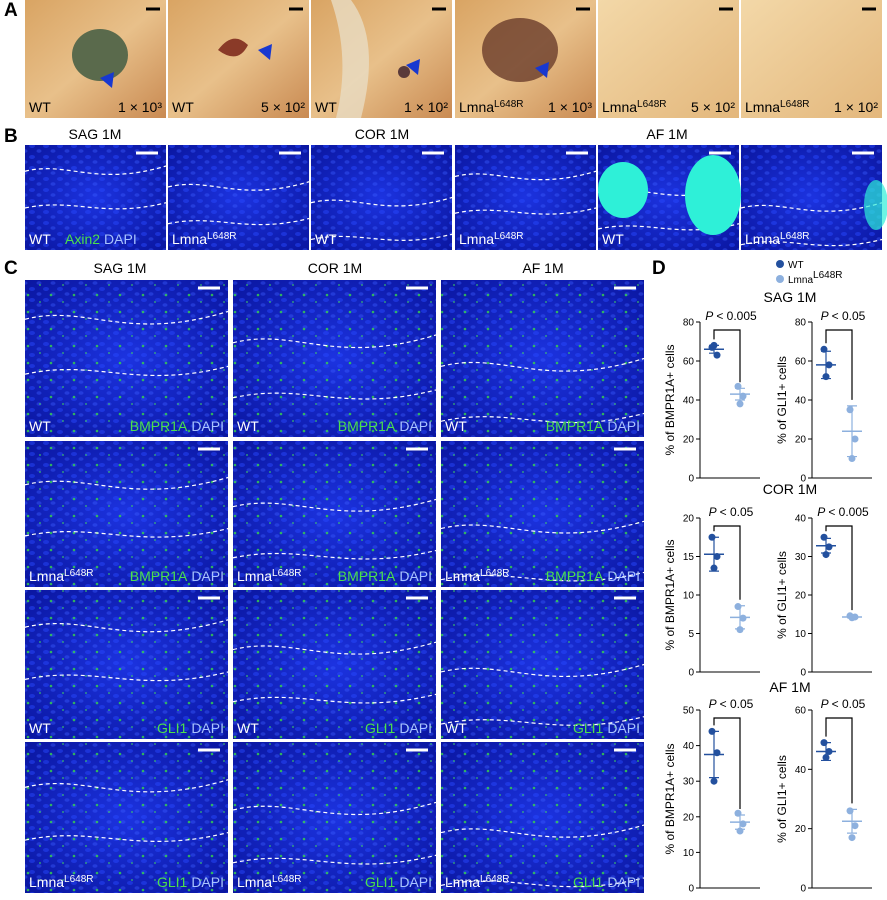  Describe the element at coordinates (670, 399) in the screenshot. I see `y-axis-label: % of BMPR1A+ cells` at that location.